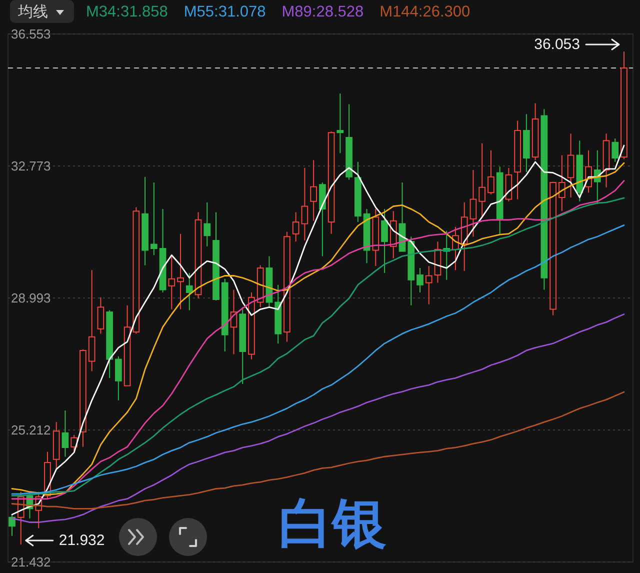 This screenshot has height=573, width=640. Describe the element at coordinates (225, 12) in the screenshot. I see `text: M55:31.078` at that location.